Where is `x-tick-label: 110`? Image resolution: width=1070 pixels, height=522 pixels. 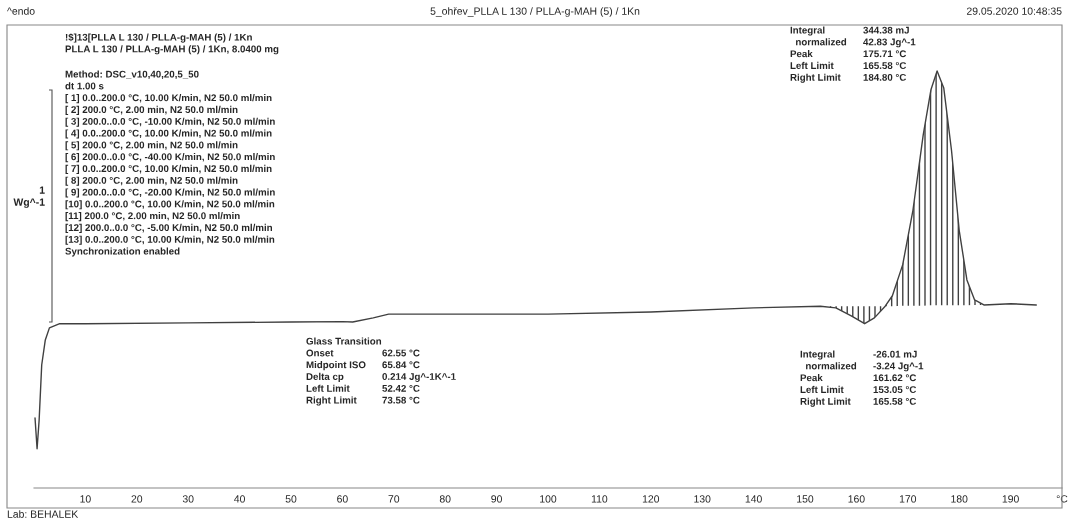
x-tick-label: 110 is located at coordinates (599, 499).